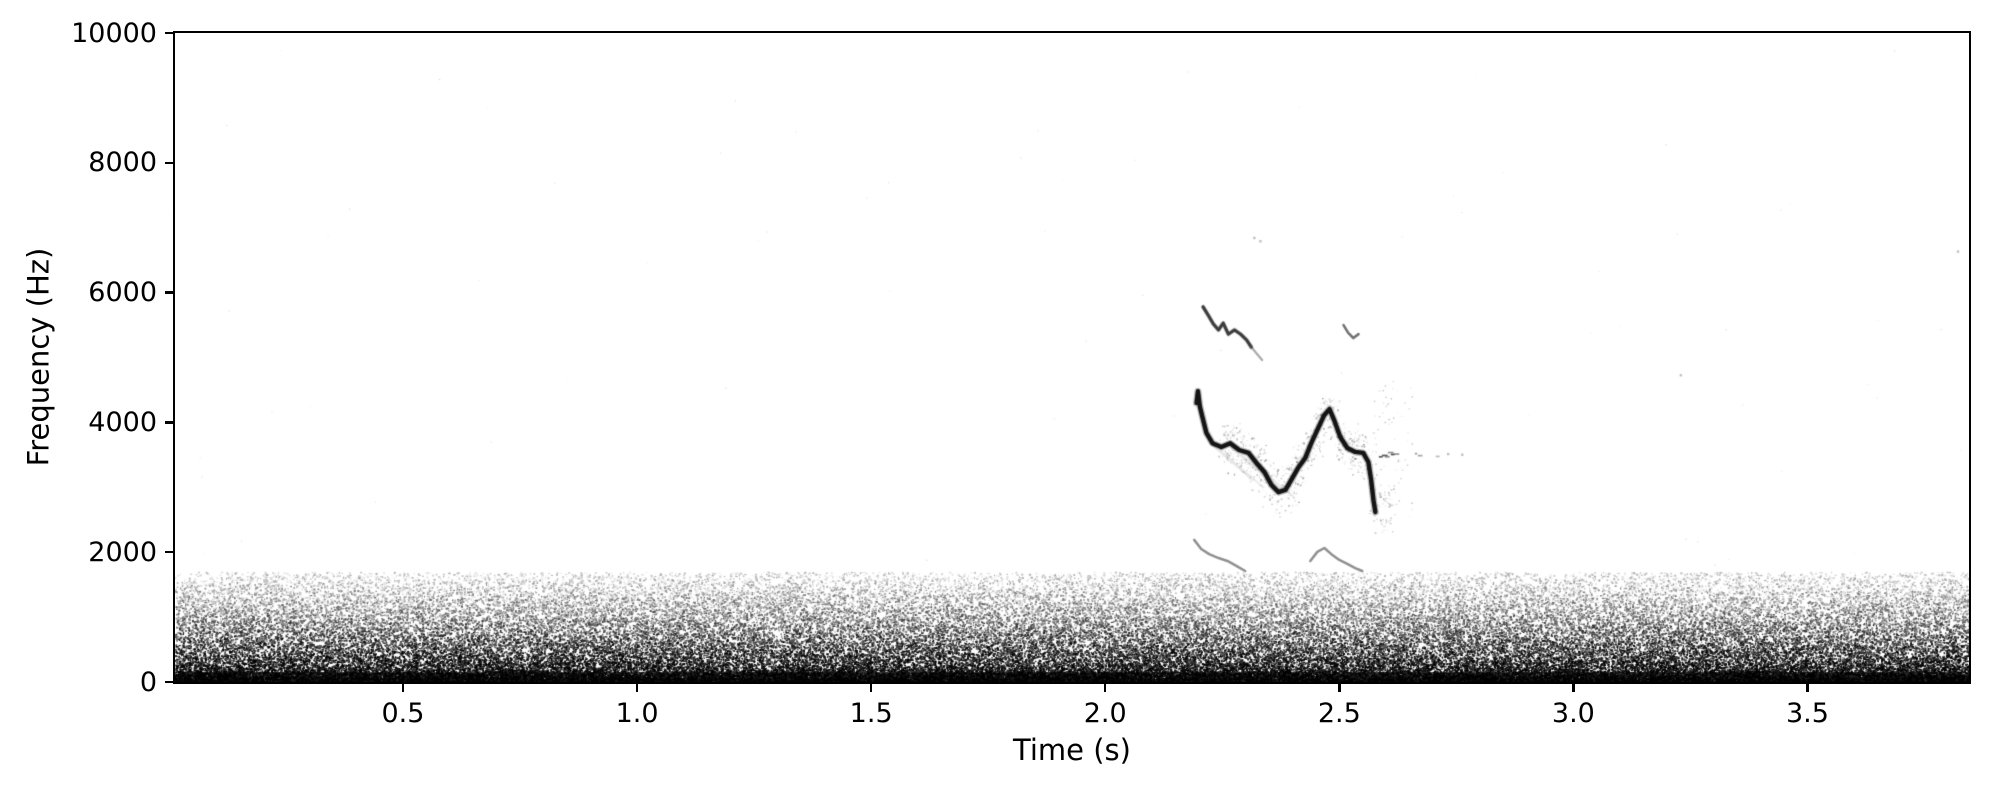 The height and width of the screenshot is (800, 2000). What do you see at coordinates (637, 713) in the screenshot?
I see `x-tick-label: 1.0` at bounding box center [637, 713].